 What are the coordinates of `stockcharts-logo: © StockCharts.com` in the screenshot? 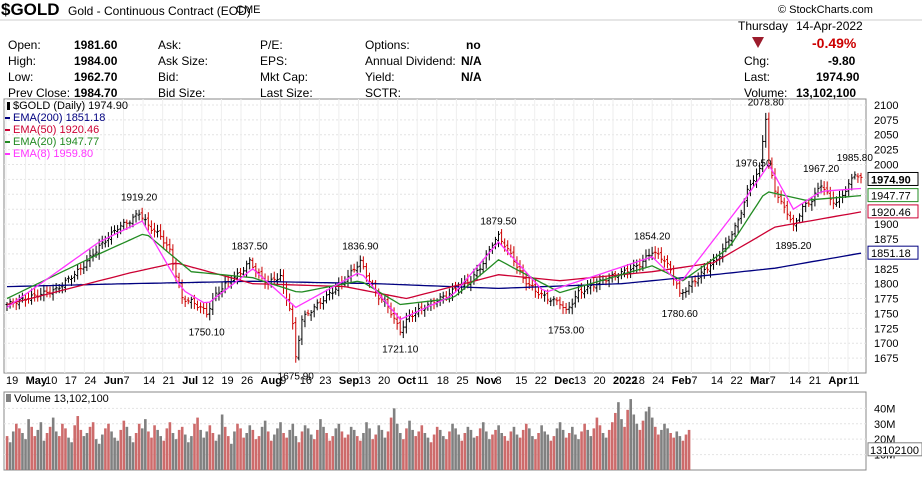 It's located at (825, 10).